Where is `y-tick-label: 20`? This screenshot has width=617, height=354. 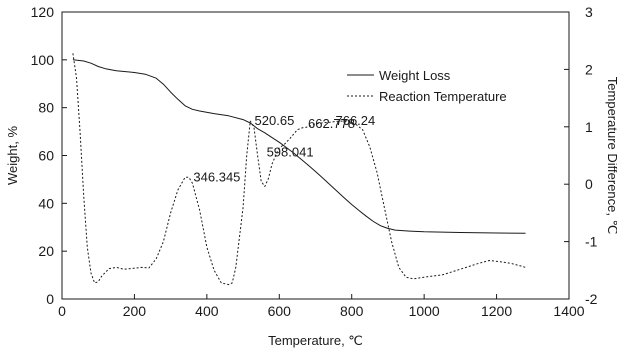
y-tick-label: 20 is located at coordinates (46, 251).